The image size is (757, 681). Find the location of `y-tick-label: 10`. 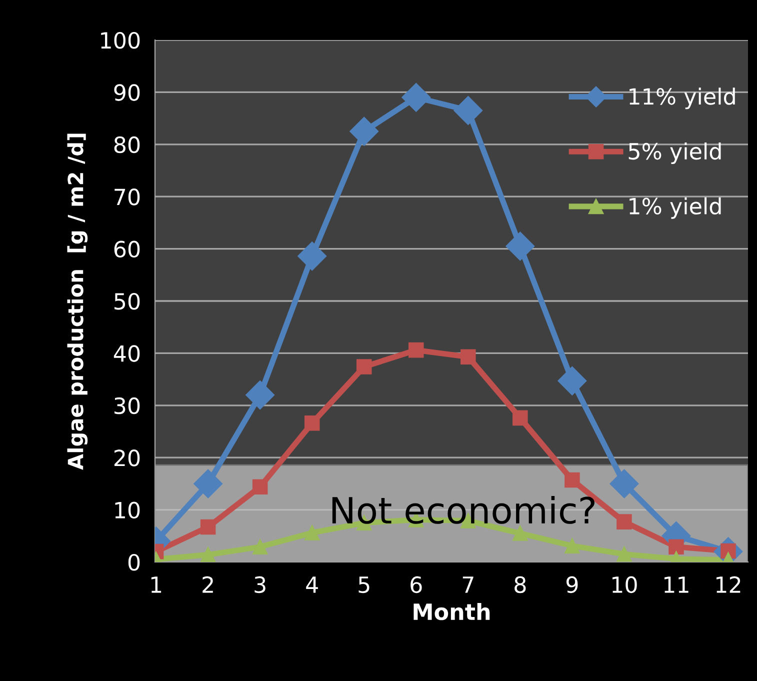

y-tick-label: 10 is located at coordinates (127, 510).